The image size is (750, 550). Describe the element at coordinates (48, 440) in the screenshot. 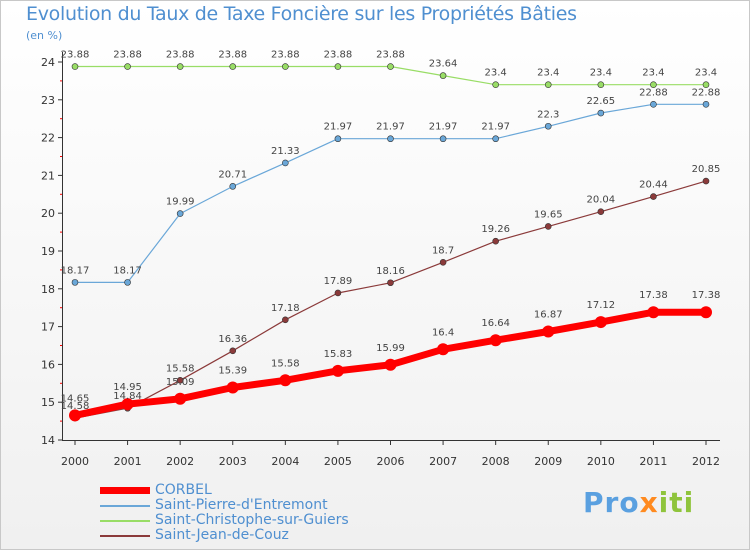

I see `y-tick-label: 14` at that location.